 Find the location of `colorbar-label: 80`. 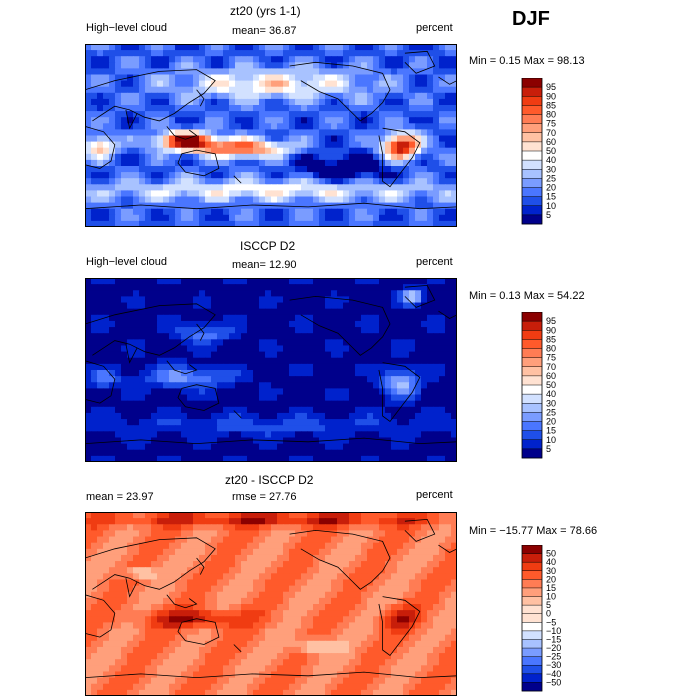

colorbar-label: 80 is located at coordinates (551, 115).